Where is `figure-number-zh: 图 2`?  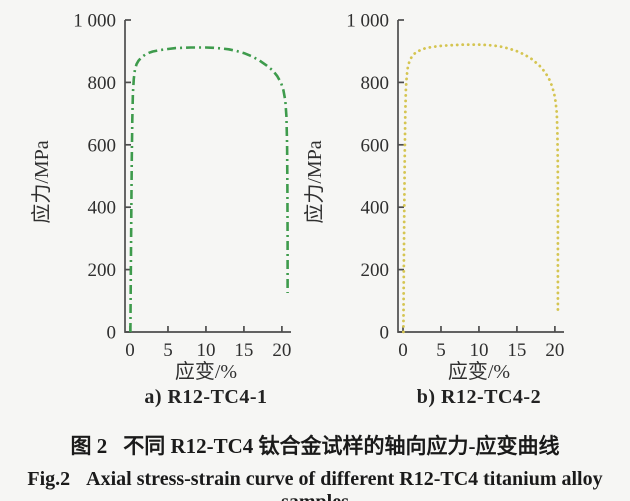 figure-number-zh: 图 2 is located at coordinates (89, 446).